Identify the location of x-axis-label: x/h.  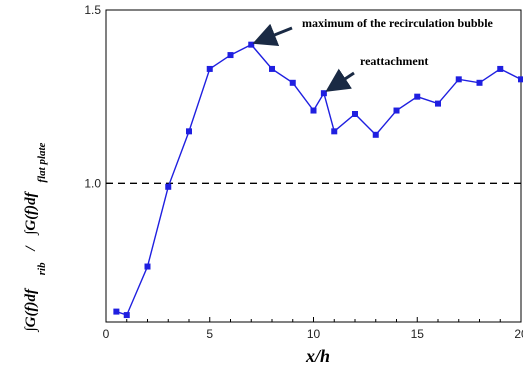
(317, 356).